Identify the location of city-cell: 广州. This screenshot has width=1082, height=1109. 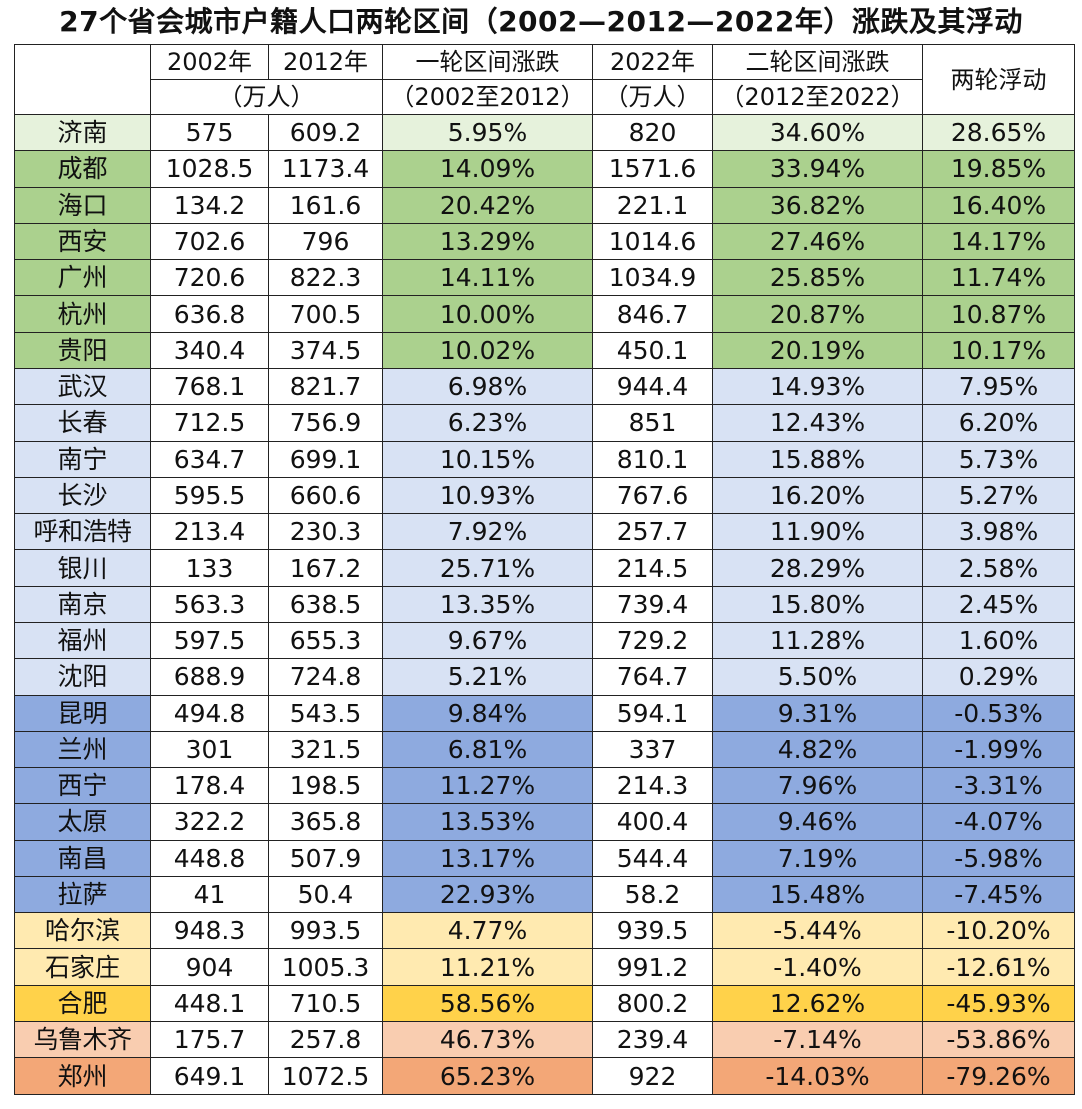
(82, 278).